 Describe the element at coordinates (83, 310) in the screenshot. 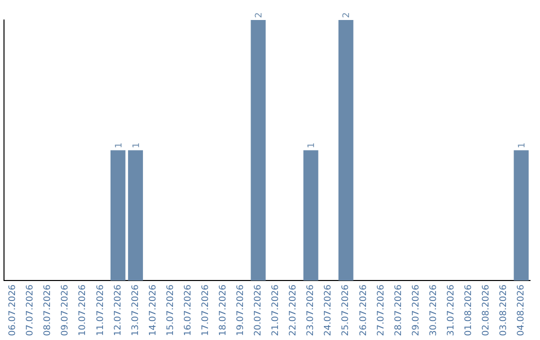

I see `x-tick-label: 10.07.2026` at that location.